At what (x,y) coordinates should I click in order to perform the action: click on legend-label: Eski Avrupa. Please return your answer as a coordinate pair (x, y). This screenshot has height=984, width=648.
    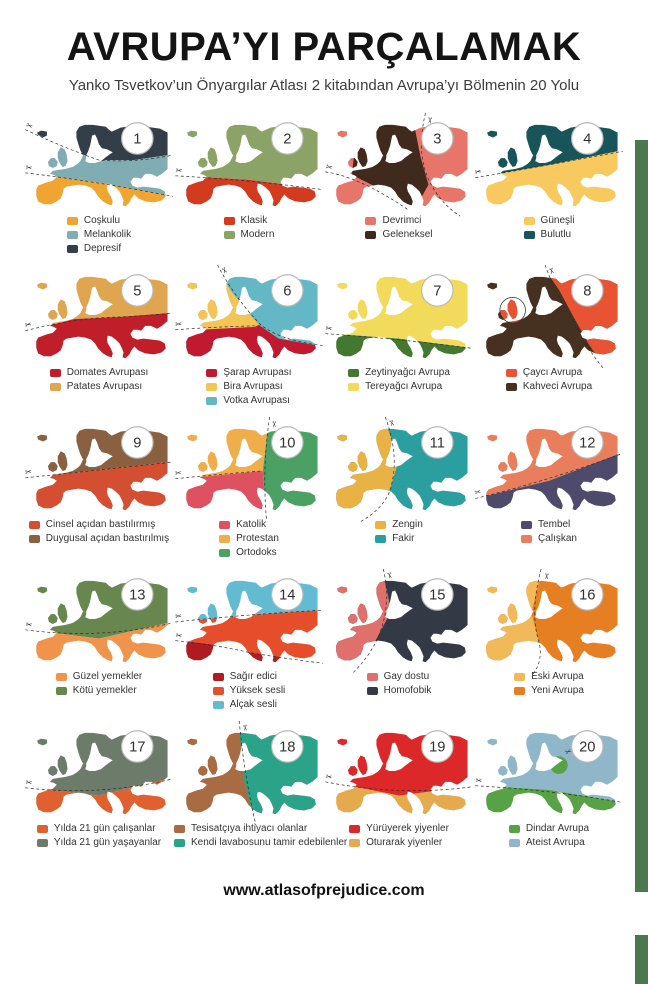
    Looking at the image, I should click on (557, 676).